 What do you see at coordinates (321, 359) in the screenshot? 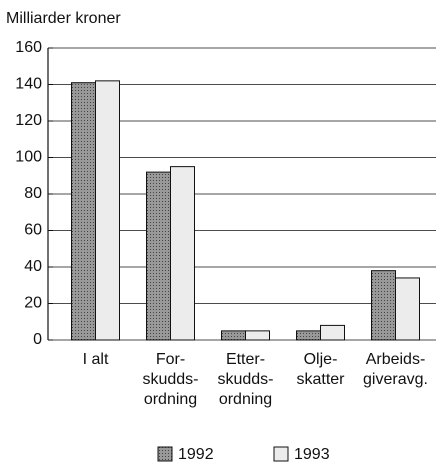
I see `x-tick-label: Olje-` at bounding box center [321, 359].